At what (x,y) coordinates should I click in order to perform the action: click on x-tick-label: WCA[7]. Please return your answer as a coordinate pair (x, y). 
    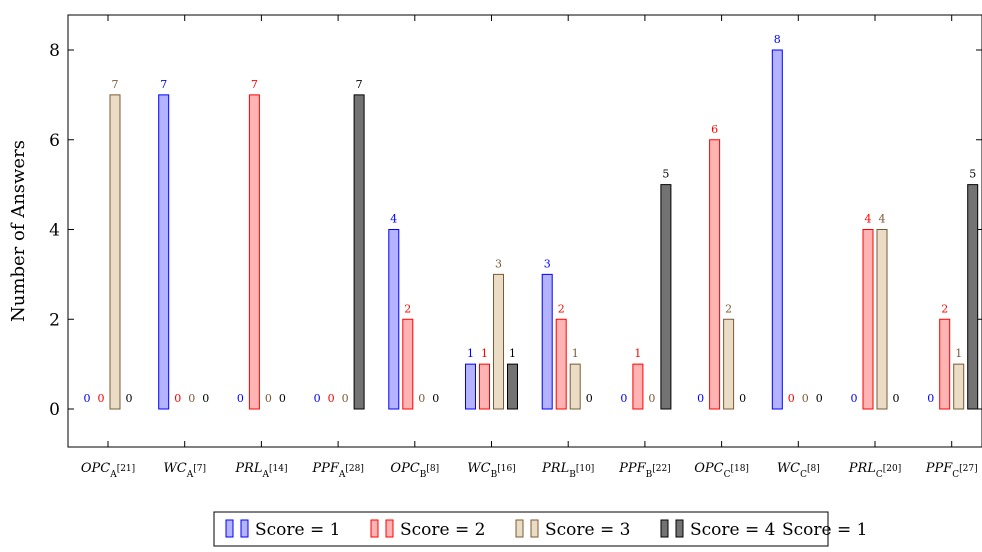
    Looking at the image, I should click on (184, 470).